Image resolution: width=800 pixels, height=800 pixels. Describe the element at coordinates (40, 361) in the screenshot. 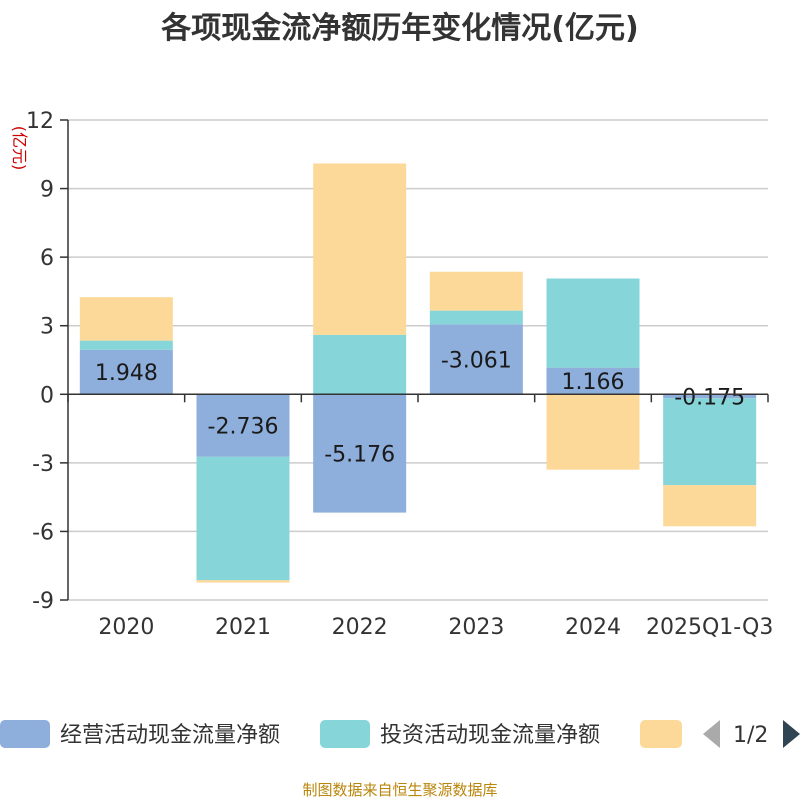

I see `y-axis-ticks: -9 -6 -3 0 3 6 9 12` at that location.